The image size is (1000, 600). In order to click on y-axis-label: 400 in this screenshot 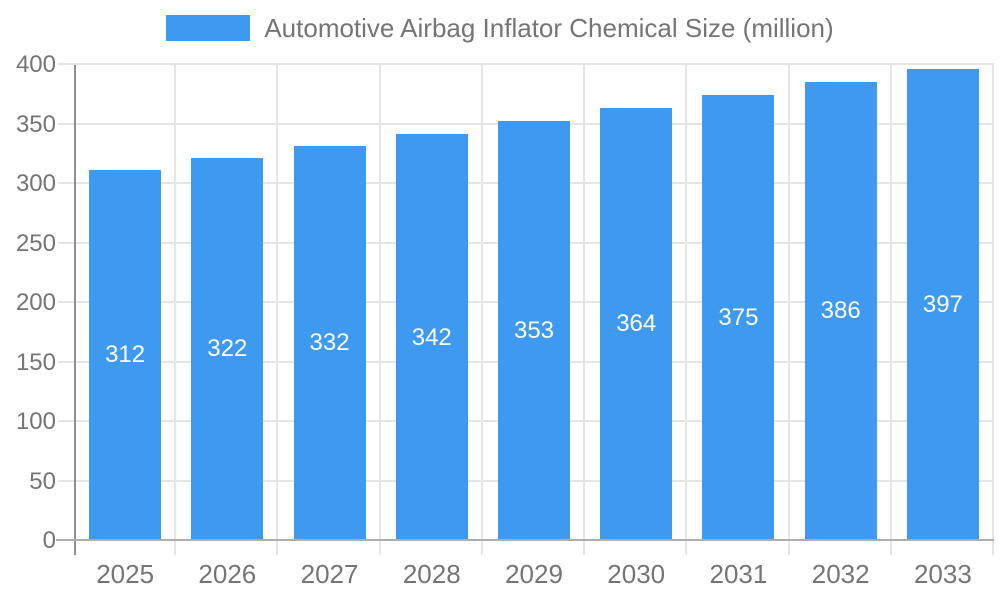, I will do `click(35, 64)`.